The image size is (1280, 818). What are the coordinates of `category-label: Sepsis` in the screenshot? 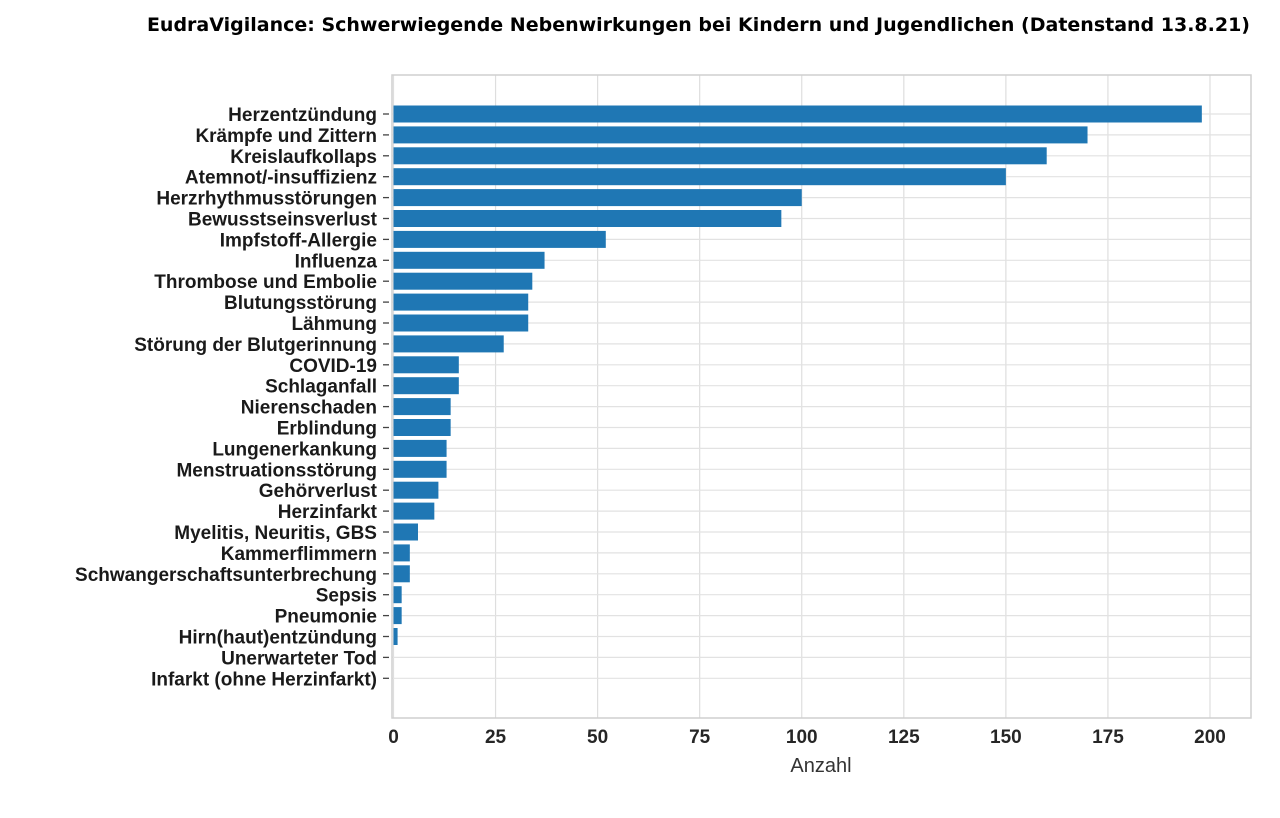 It's located at (346, 596).